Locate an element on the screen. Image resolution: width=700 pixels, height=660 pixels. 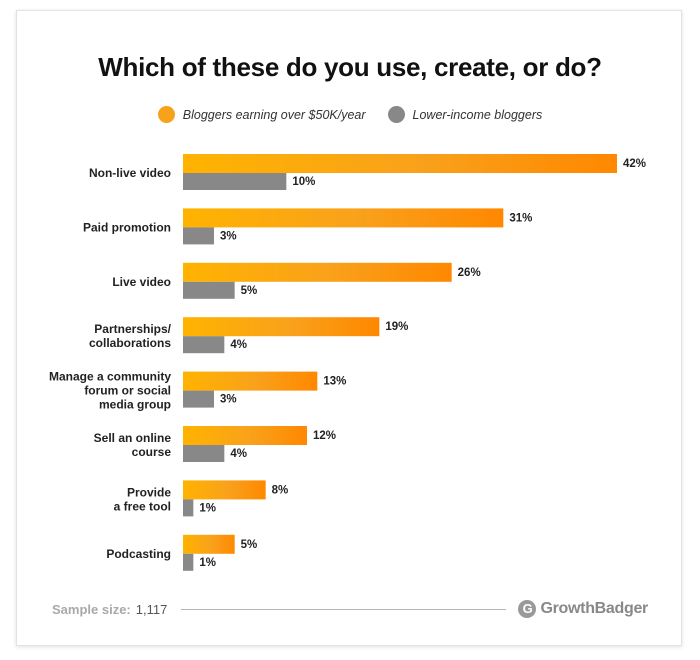
legend-item-high-income: Bloggers earning over $50K/year is located at coordinates (261, 114).